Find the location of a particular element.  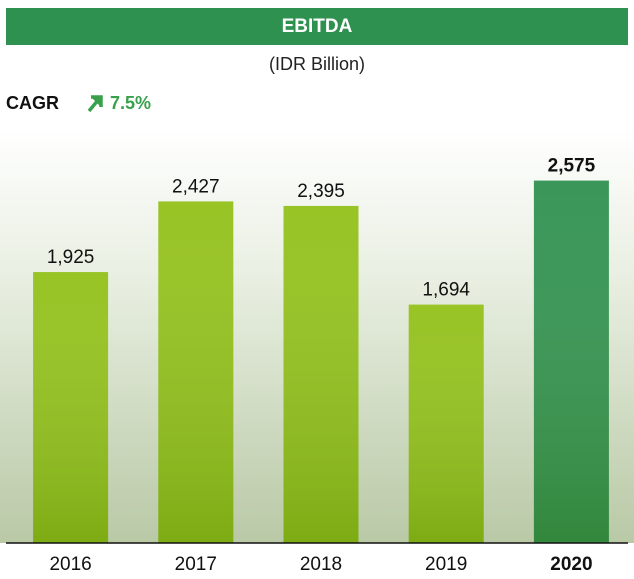

x-tick-label: 2020 is located at coordinates (571, 564).